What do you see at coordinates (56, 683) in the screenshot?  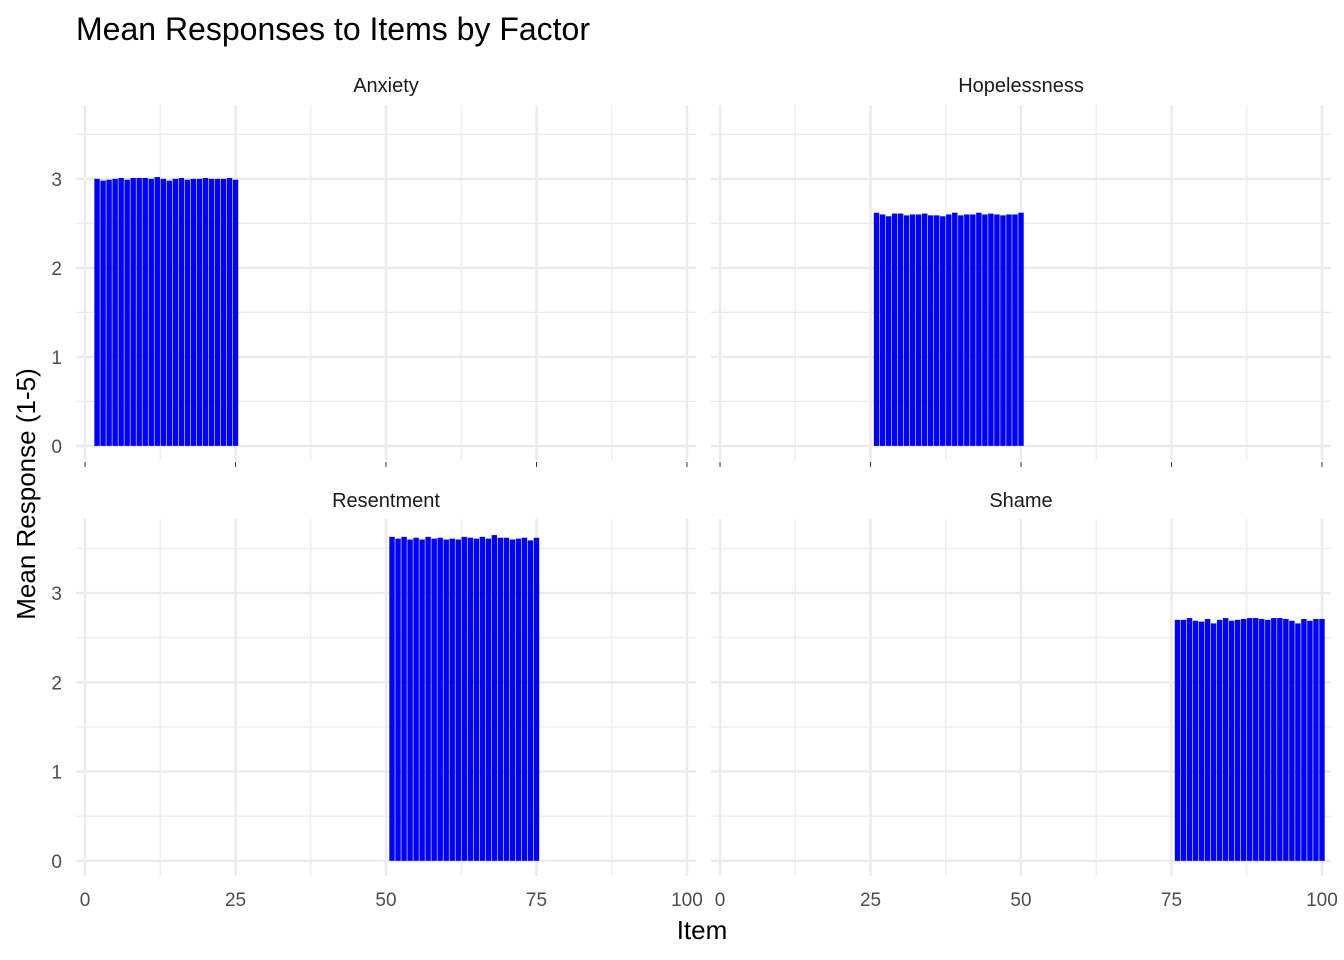 I see `y-tick-label: 2` at bounding box center [56, 683].